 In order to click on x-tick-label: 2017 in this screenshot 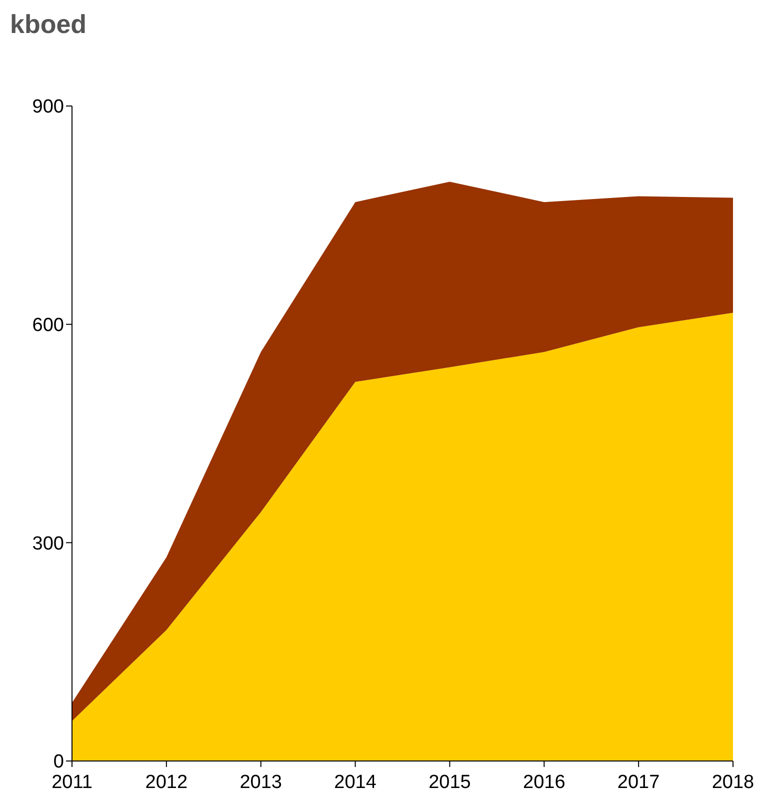, I will do `click(638, 782)`.